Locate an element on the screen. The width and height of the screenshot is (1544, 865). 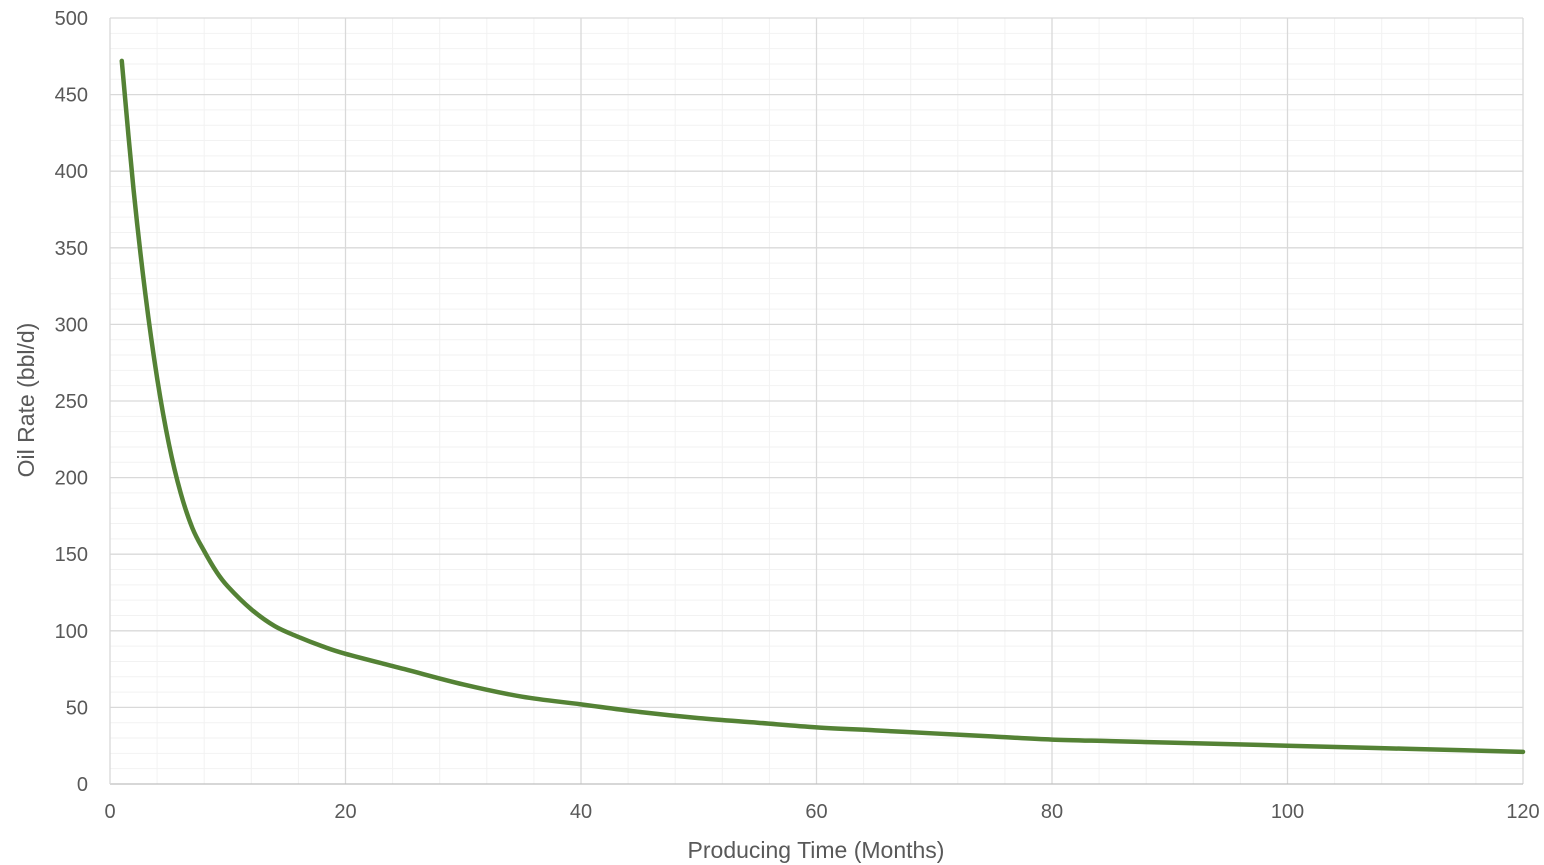
x-tick-label: 100 is located at coordinates (1287, 812).